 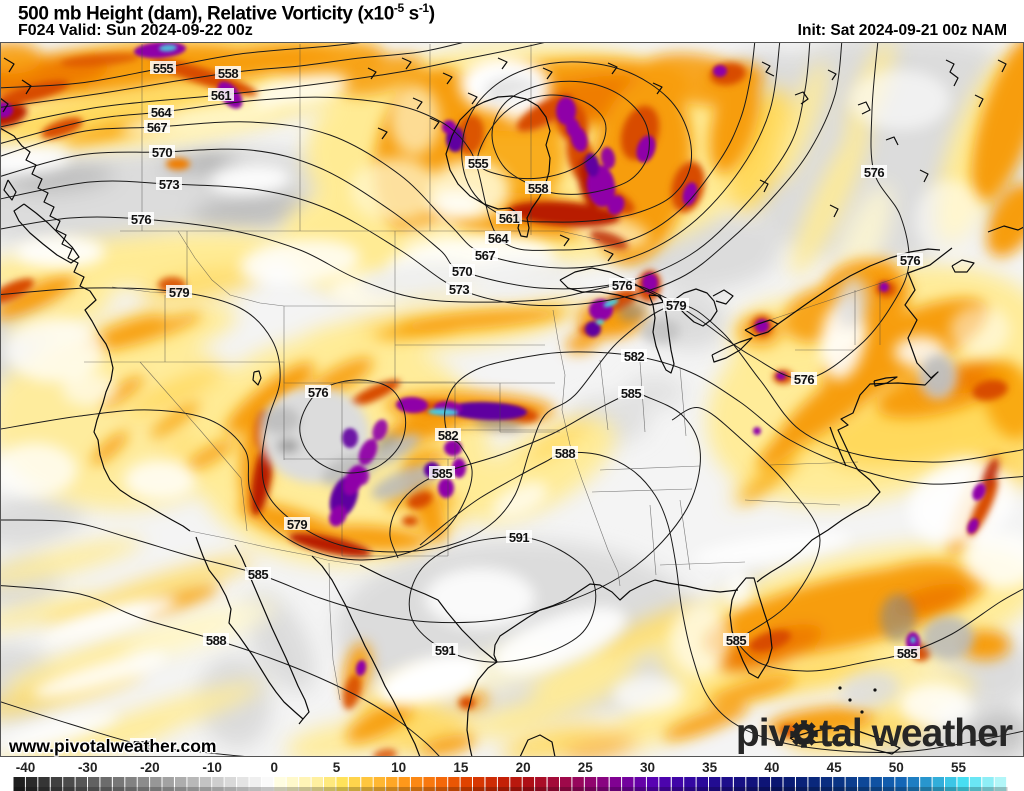 What do you see at coordinates (959, 767) in the screenshot?
I see `svg-text: 55` at bounding box center [959, 767].